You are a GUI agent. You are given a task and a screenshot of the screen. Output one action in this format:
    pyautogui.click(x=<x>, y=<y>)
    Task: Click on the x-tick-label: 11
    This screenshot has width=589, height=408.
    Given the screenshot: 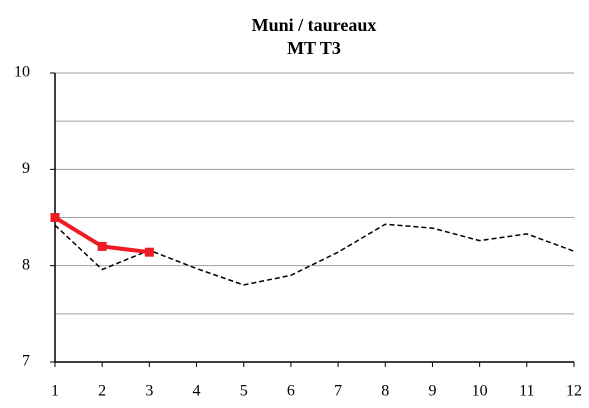 What is the action you would take?
    pyautogui.click(x=526, y=391)
    